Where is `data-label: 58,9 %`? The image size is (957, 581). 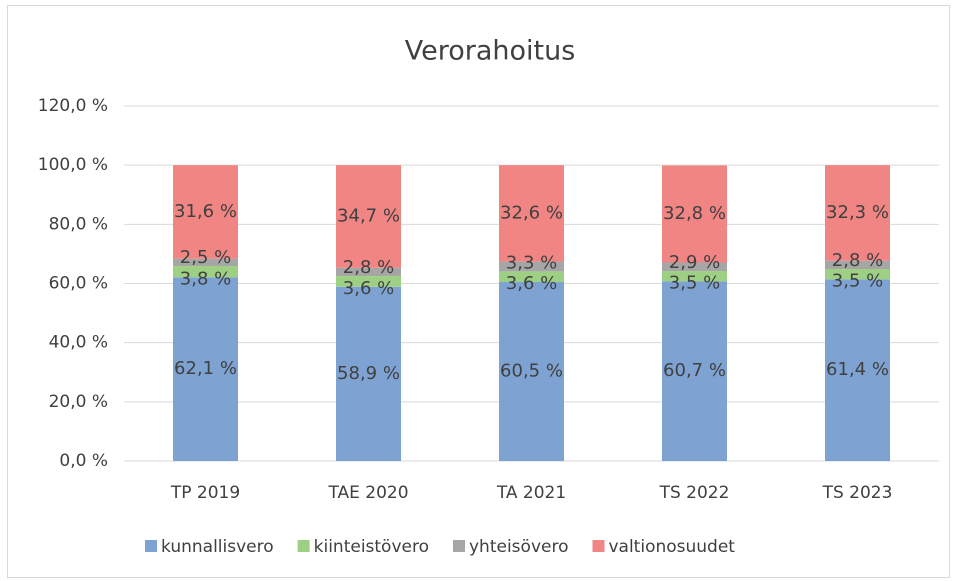
data-label: 58,9 % is located at coordinates (368, 373).